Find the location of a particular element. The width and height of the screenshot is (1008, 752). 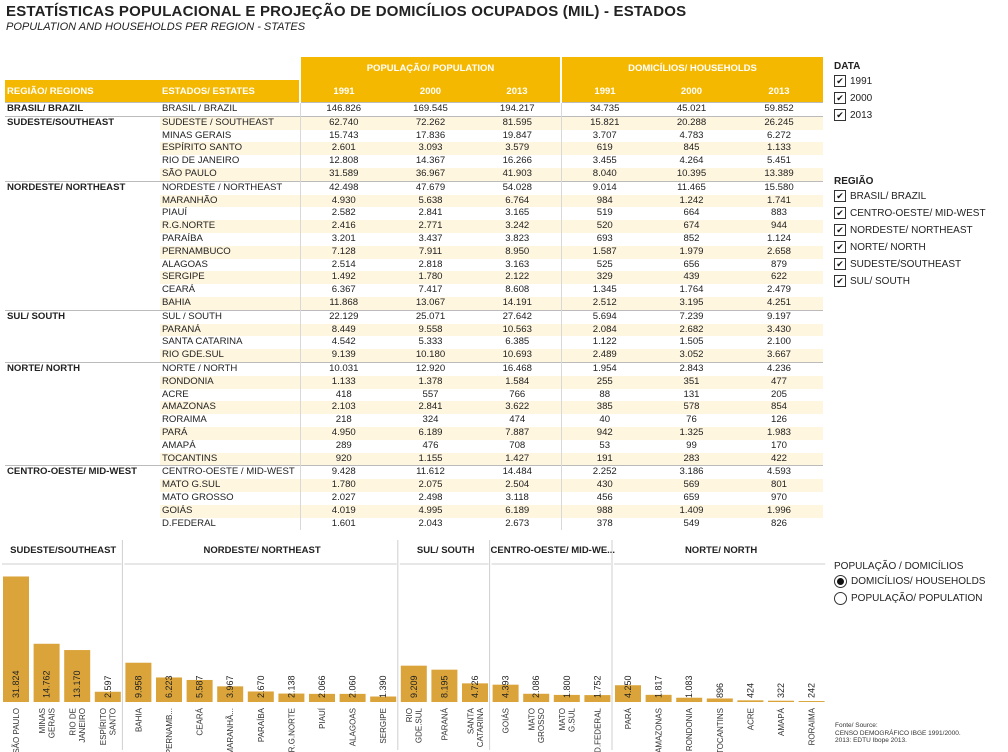

bar-value-label: 4.726 is located at coordinates (475, 686).